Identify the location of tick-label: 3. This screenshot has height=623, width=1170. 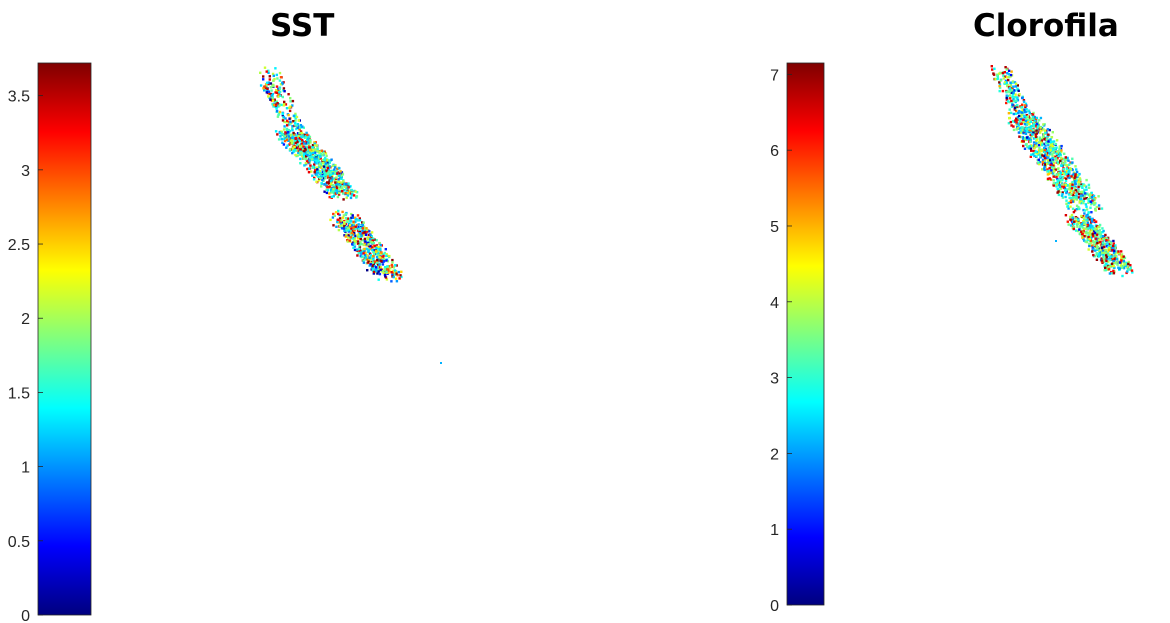
(25, 171).